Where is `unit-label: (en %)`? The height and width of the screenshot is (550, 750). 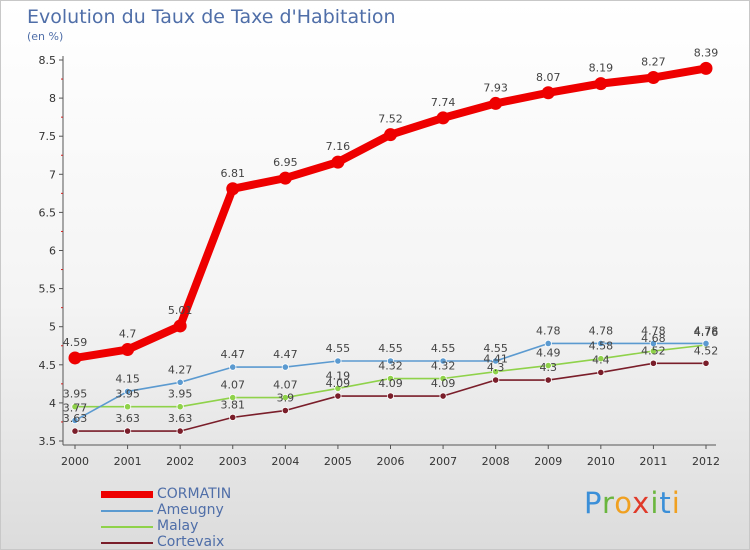
unit-label: (en %) is located at coordinates (45, 36).